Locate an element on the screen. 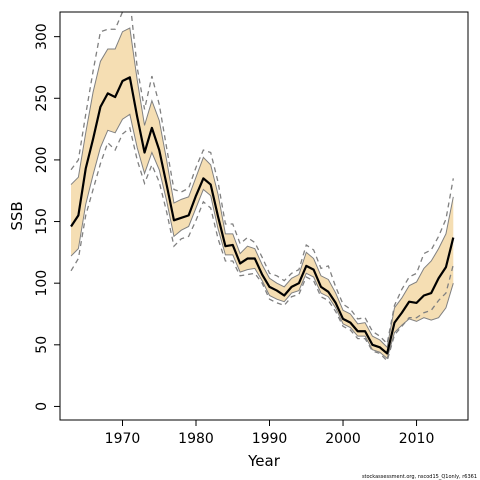 The image size is (480, 480). x-tick-label: 1980 is located at coordinates (196, 439).